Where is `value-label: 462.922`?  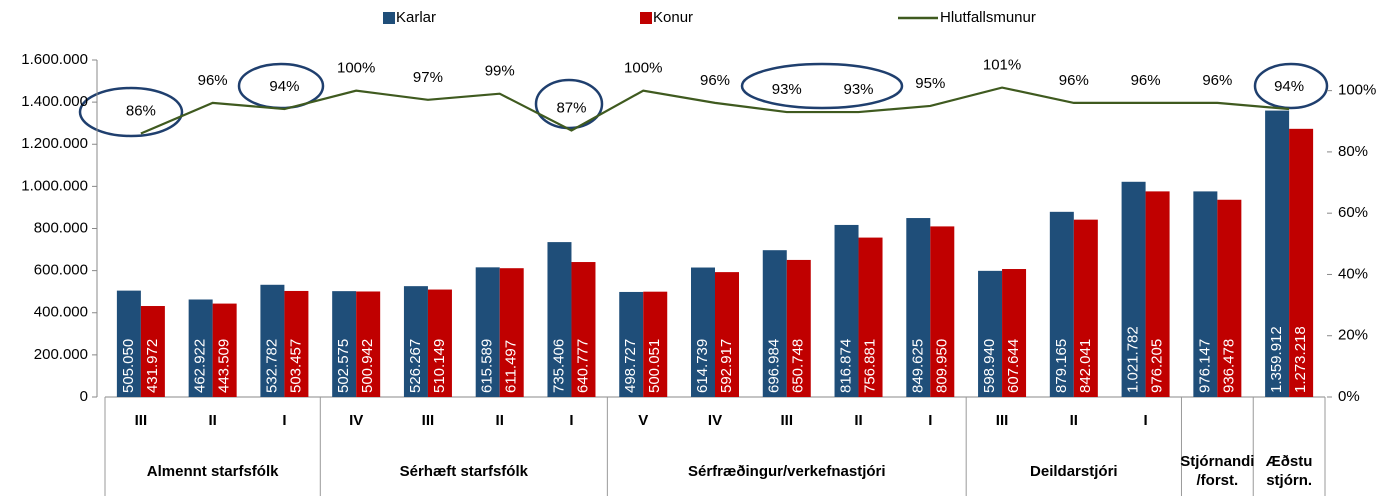
value-label: 462.922 is located at coordinates (200, 366).